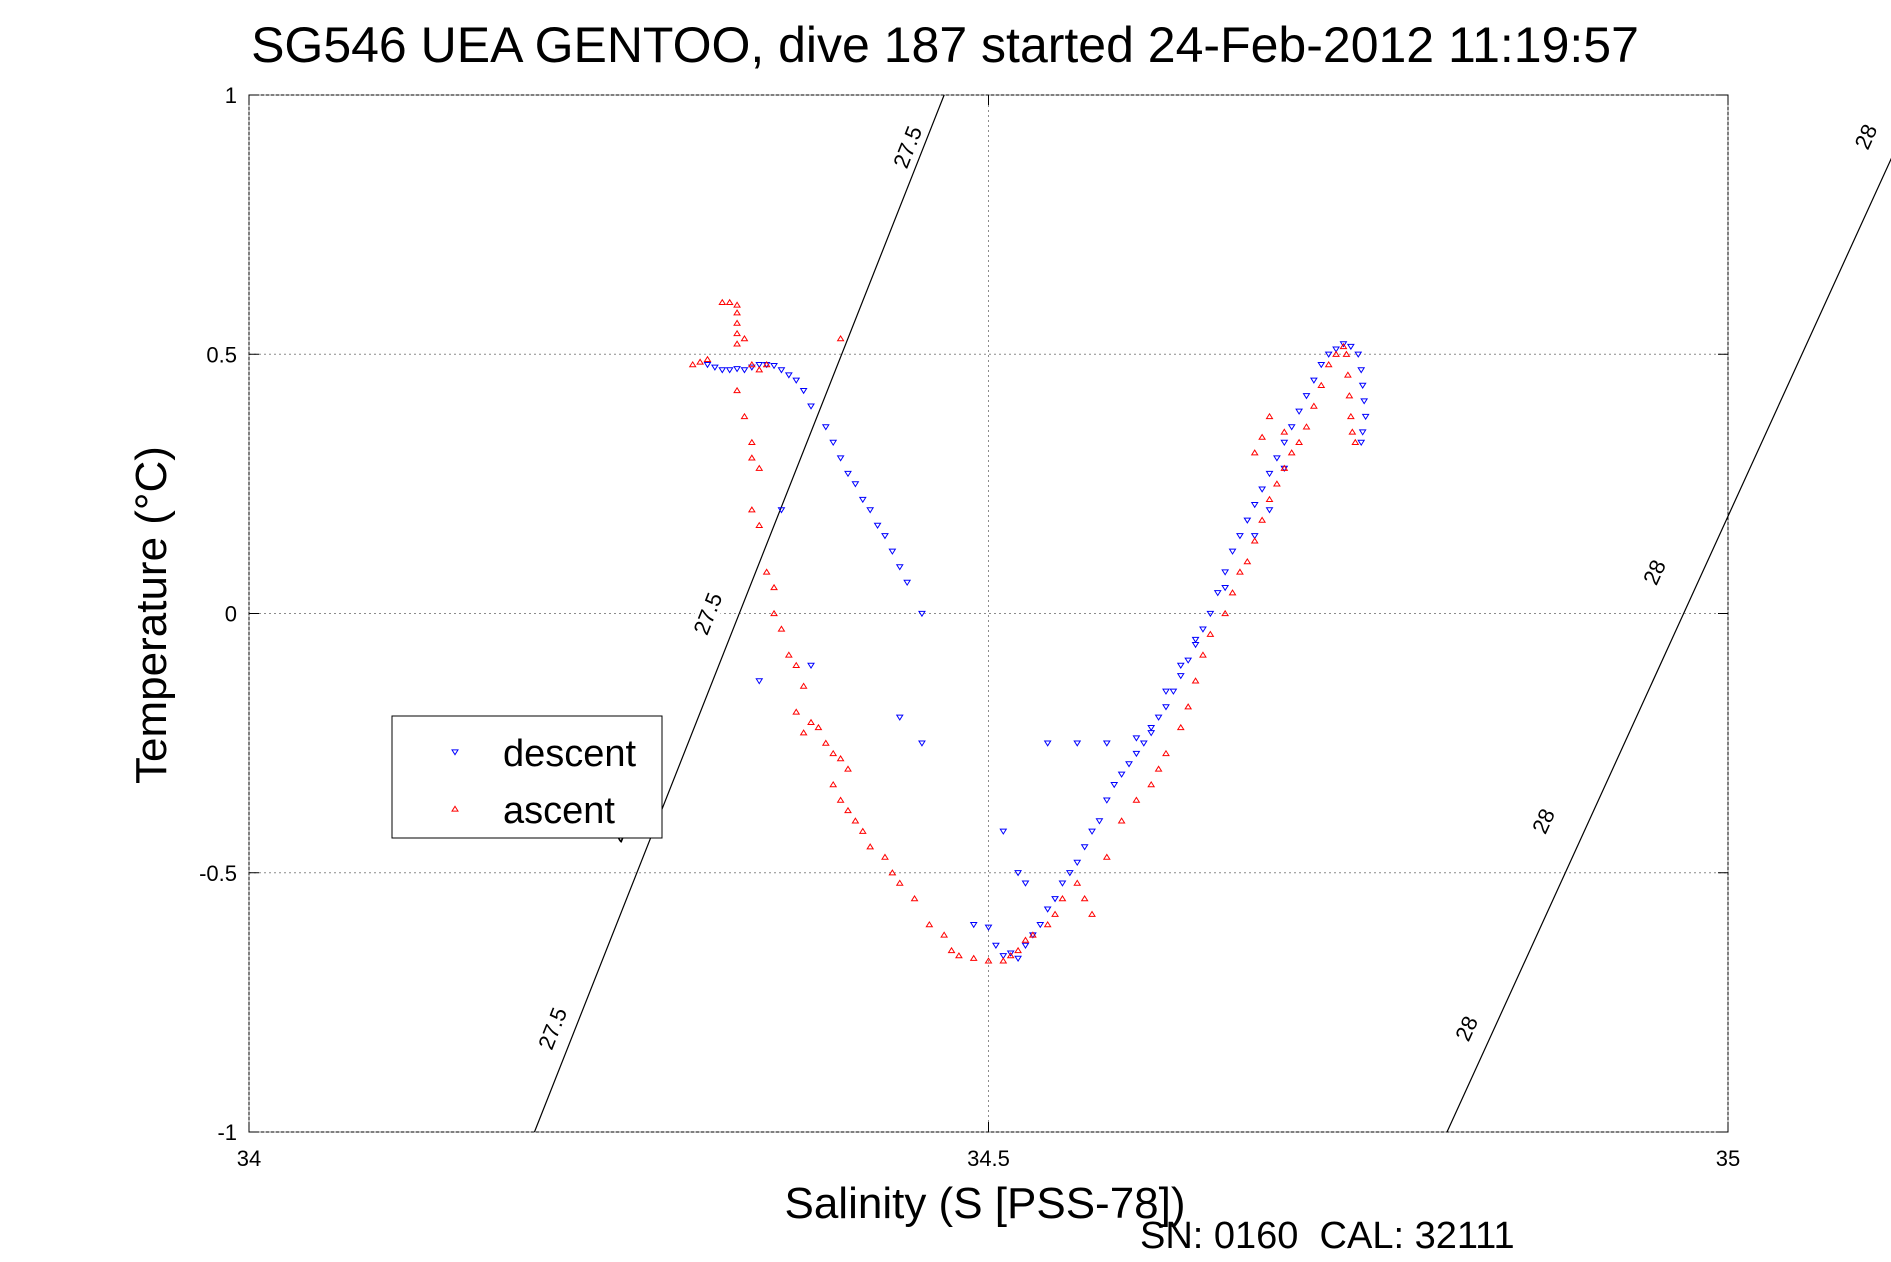 Image resolution: width=1891 pixels, height=1262 pixels. Describe the element at coordinates (570, 754) in the screenshot. I see `legend-label-descent: descent` at that location.